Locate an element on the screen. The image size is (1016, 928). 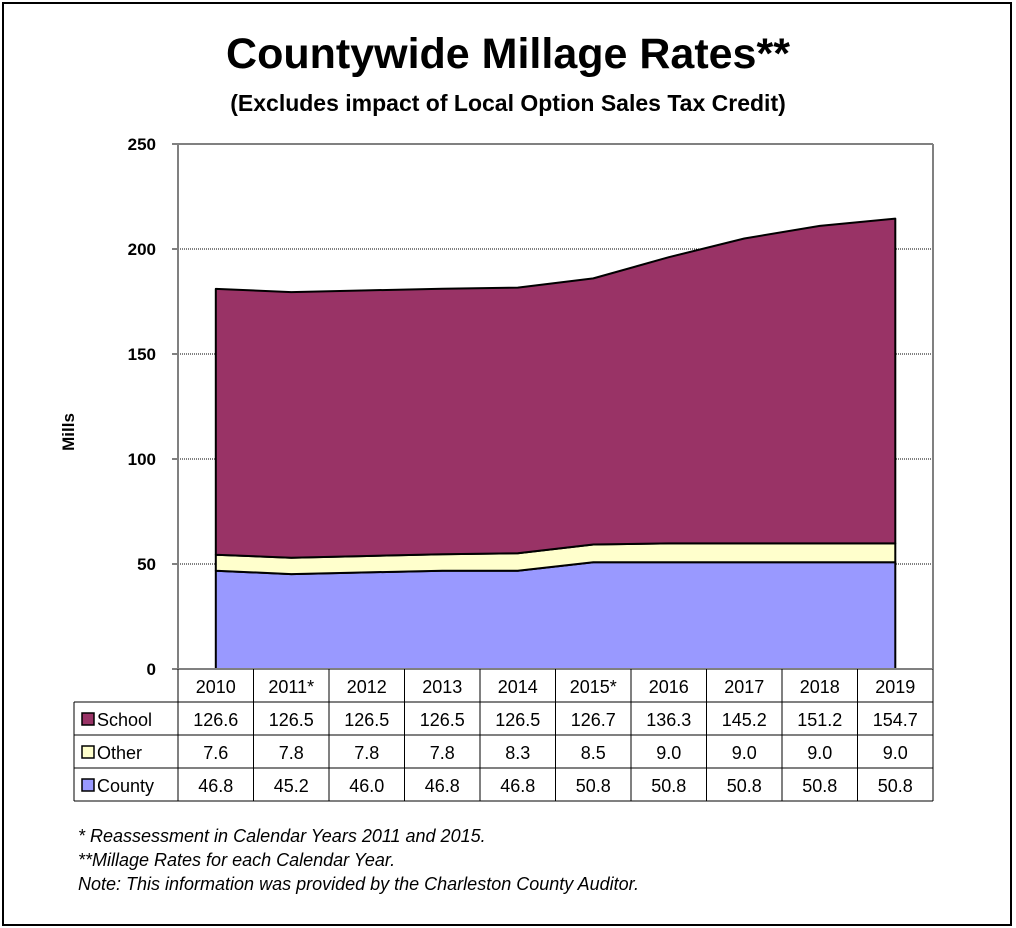
legend-label-county: County is located at coordinates (125, 786).